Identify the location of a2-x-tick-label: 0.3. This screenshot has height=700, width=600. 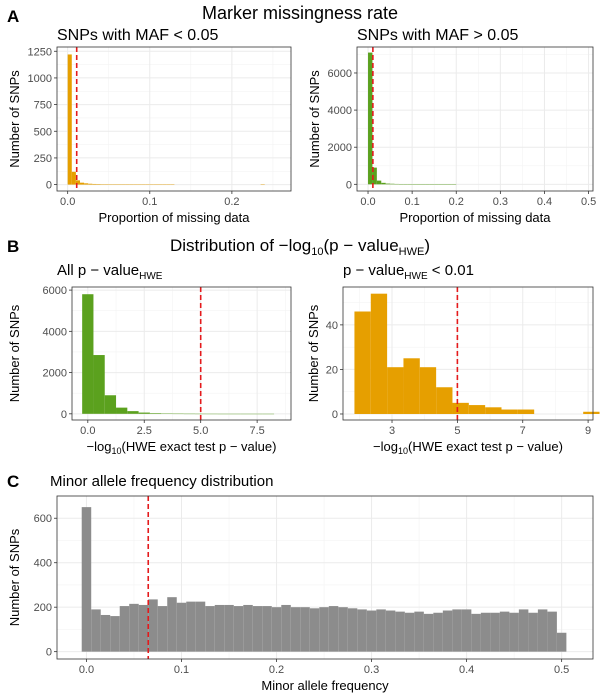
(500, 202).